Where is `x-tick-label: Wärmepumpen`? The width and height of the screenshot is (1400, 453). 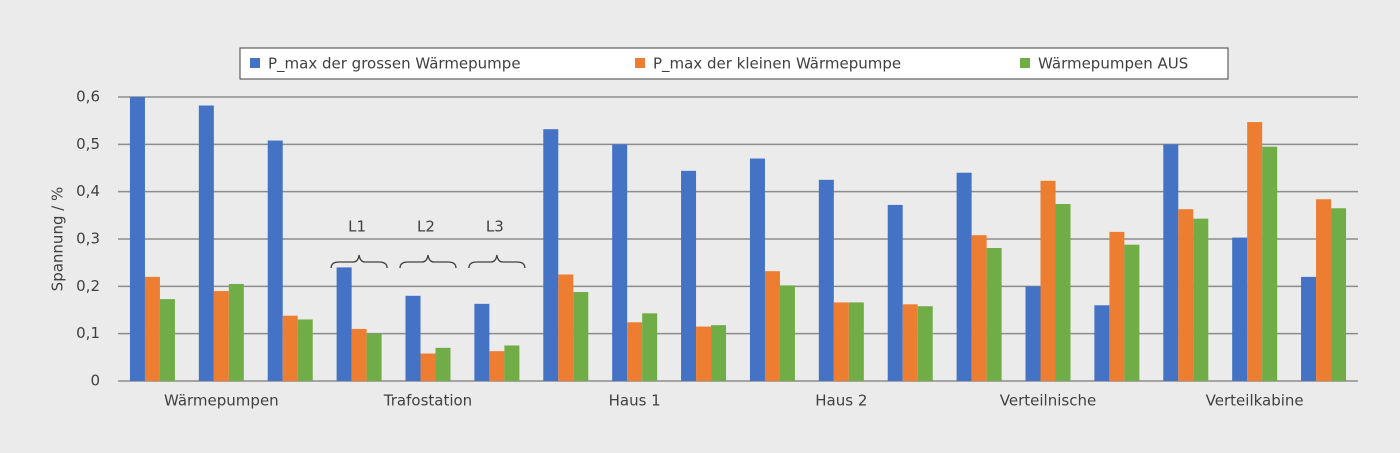 x-tick-label: Wärmepumpen is located at coordinates (221, 401).